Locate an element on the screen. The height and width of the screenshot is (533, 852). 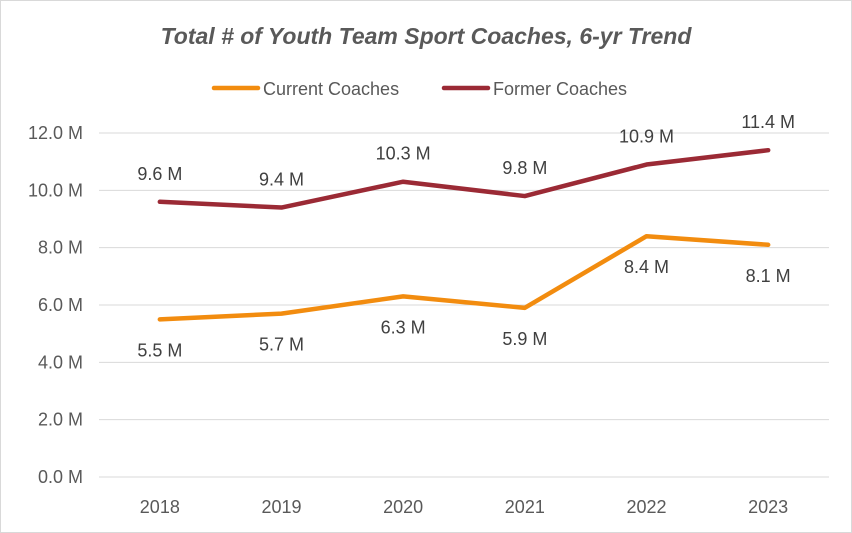
data-label: 11.4 M is located at coordinates (768, 122).